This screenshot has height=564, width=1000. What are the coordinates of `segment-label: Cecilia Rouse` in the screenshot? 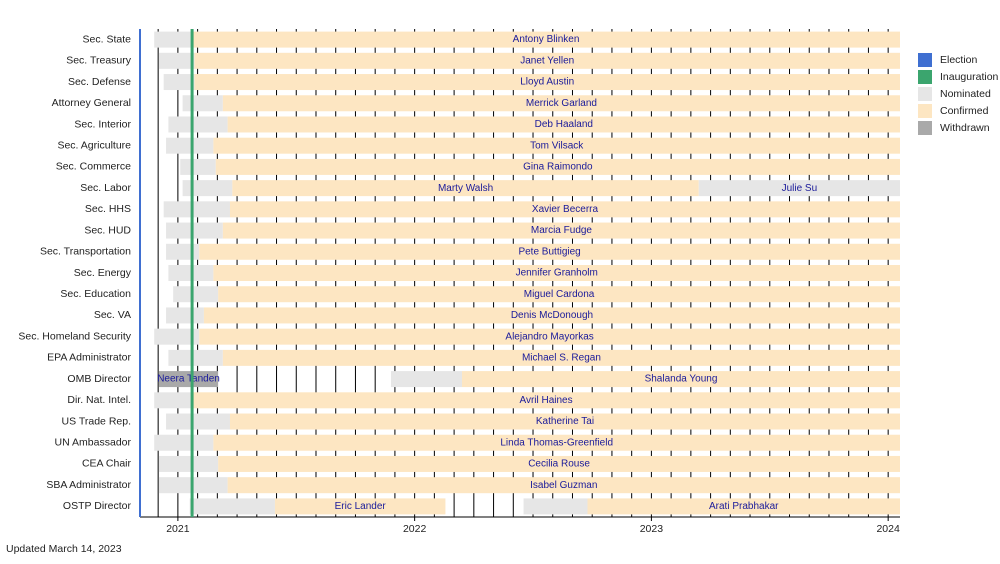 It's located at (559, 464).